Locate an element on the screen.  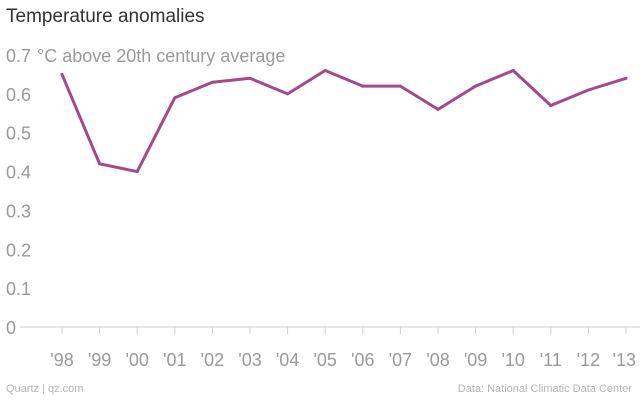
y-tick-label: 0.2 is located at coordinates (18, 250).